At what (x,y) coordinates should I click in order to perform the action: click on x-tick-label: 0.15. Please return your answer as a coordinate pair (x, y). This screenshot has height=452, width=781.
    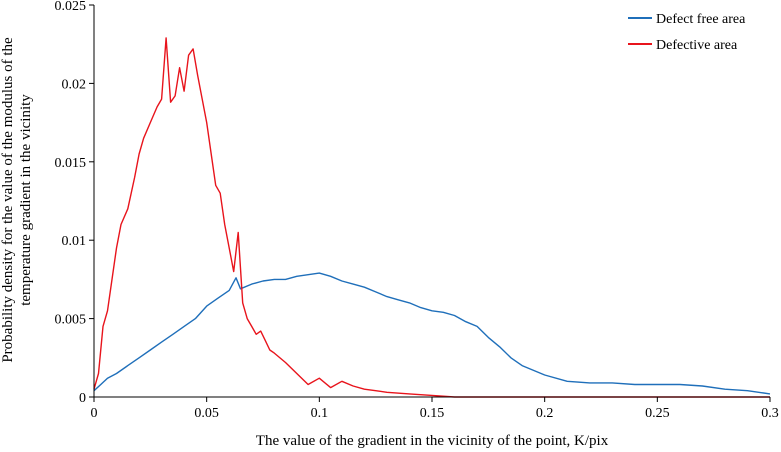
    Looking at the image, I should click on (432, 413).